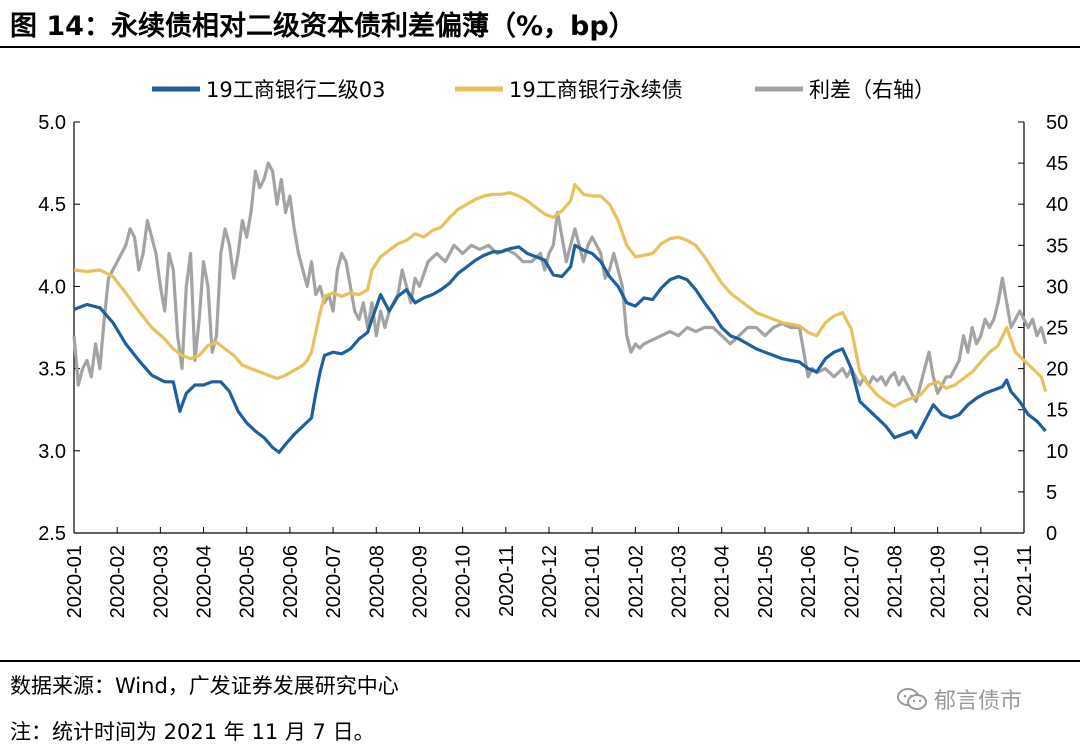 Image resolution: width=1080 pixels, height=749 pixels. What do you see at coordinates (540, 661) in the screenshot?
I see `bottom-rule` at bounding box center [540, 661].